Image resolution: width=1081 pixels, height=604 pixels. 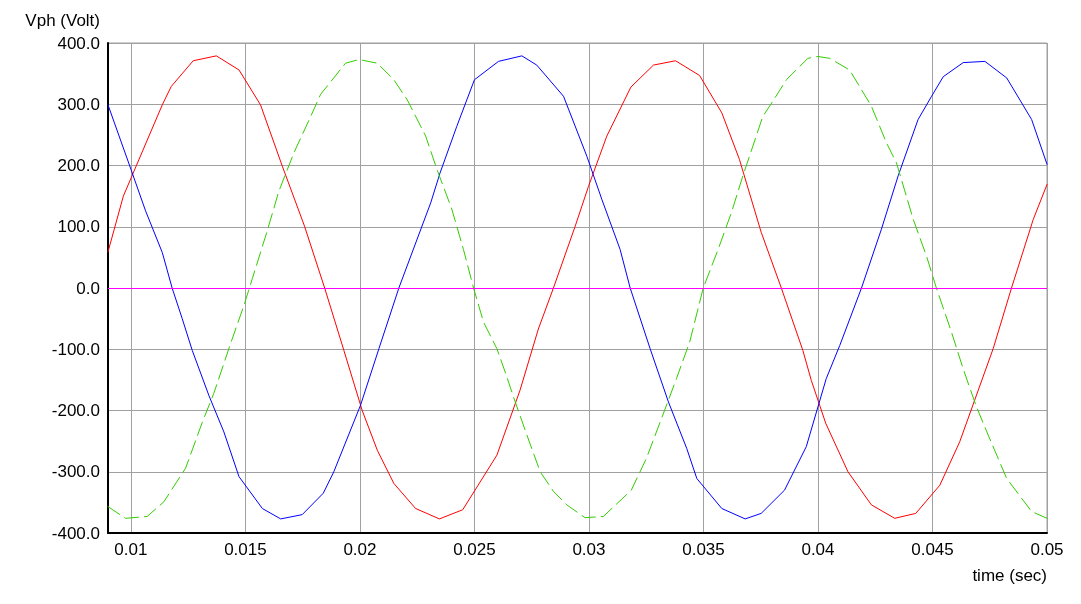 I want to click on y-tick-label: -200.0, so click(x=75, y=410).